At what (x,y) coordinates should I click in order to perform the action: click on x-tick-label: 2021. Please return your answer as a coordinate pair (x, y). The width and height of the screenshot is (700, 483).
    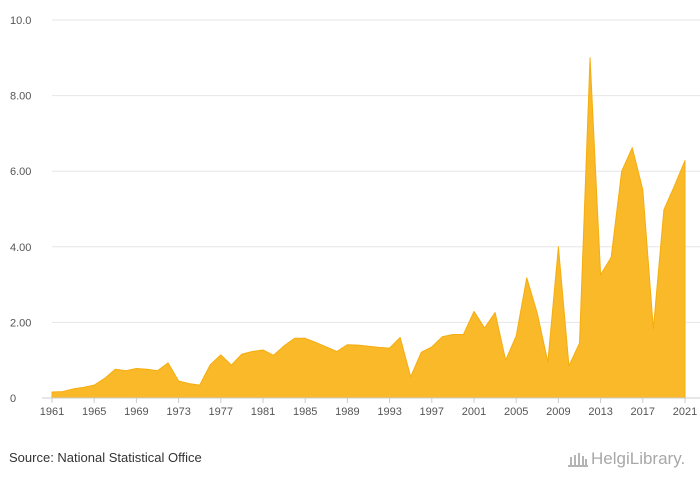
    Looking at the image, I should click on (685, 412).